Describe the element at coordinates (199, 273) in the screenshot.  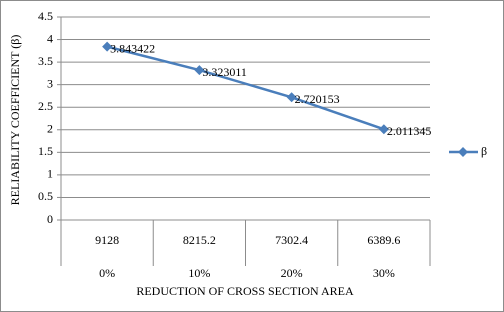
I see `x-group-label: 10%` at that location.